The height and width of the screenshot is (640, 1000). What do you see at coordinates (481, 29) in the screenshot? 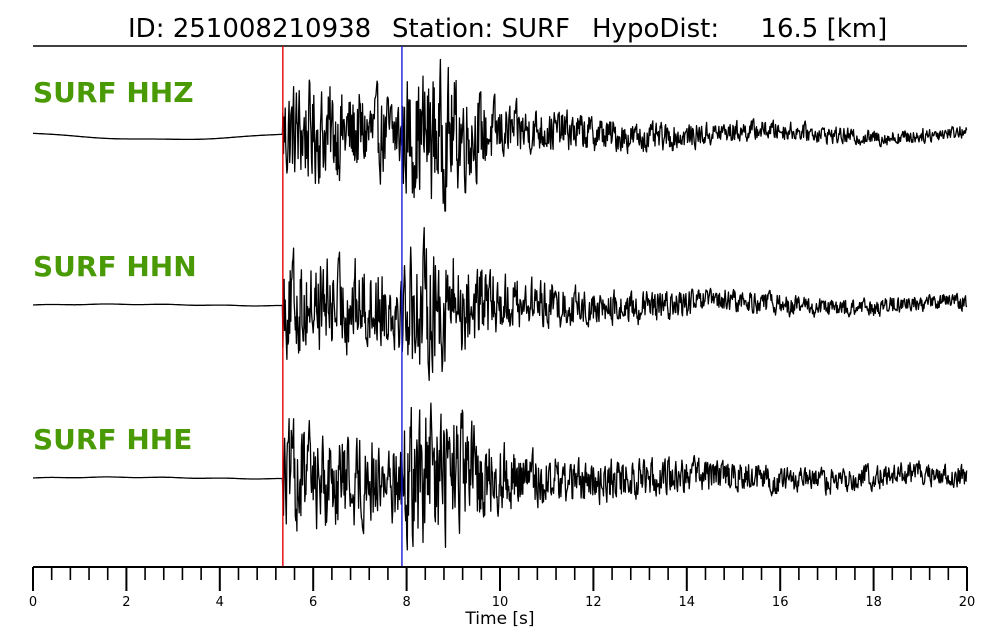
I see `station-text: Station: SURF` at bounding box center [481, 29].